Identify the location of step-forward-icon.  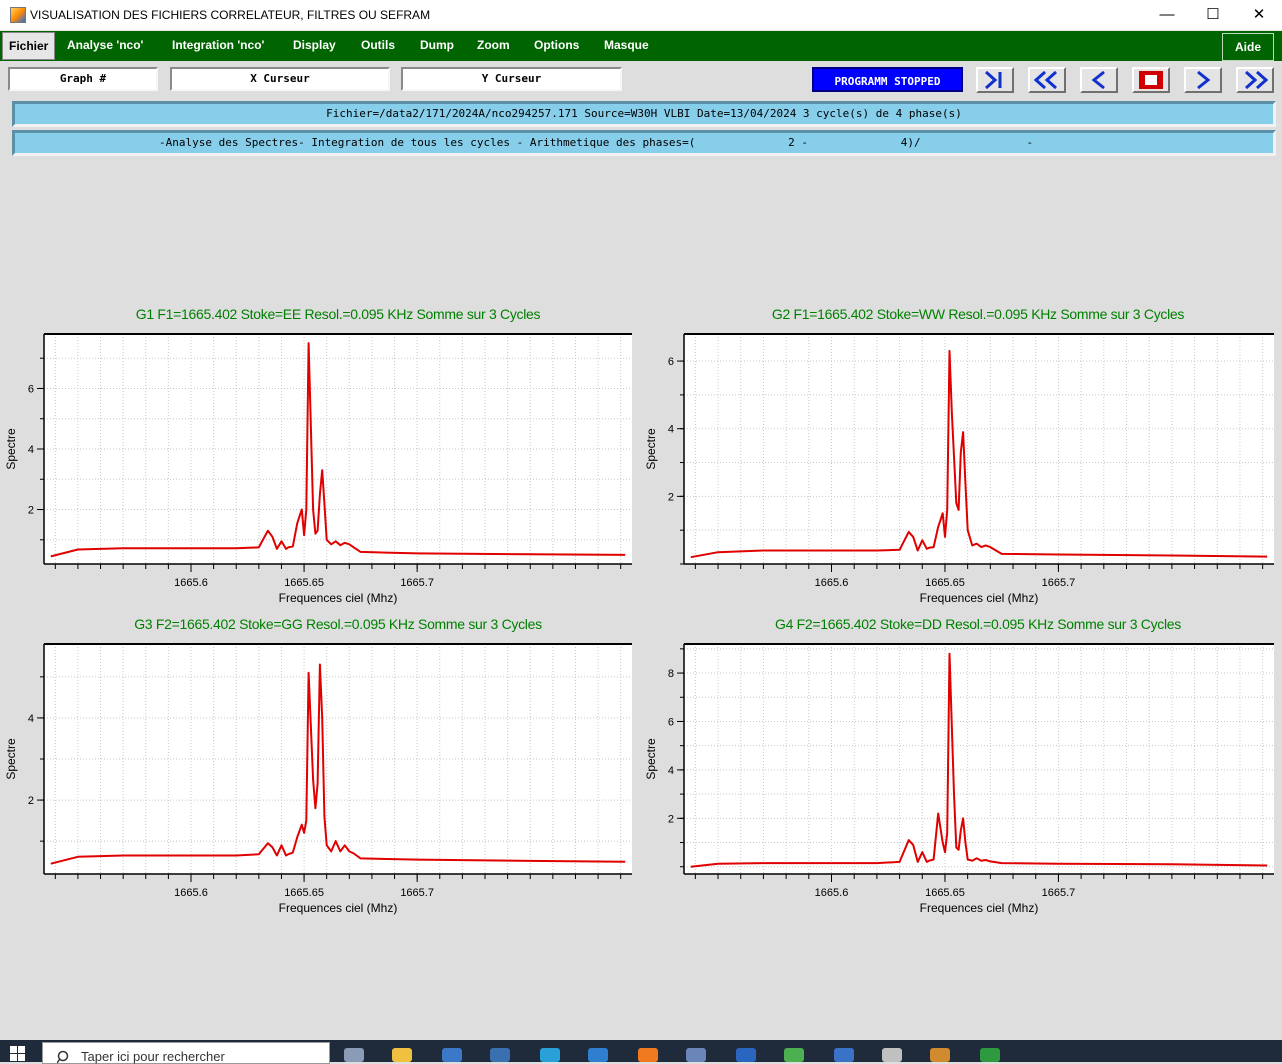
(1204, 80).